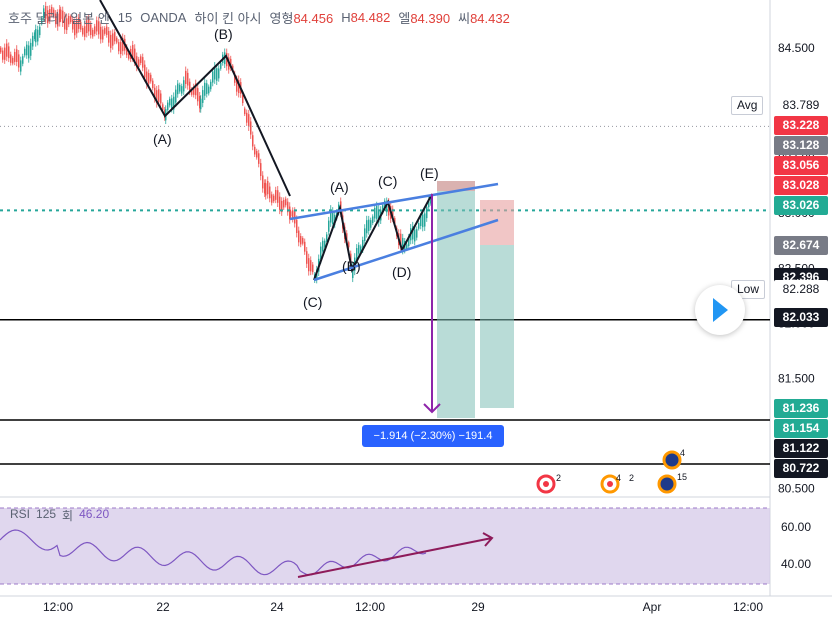  I want to click on time-tick: 29, so click(478, 607).